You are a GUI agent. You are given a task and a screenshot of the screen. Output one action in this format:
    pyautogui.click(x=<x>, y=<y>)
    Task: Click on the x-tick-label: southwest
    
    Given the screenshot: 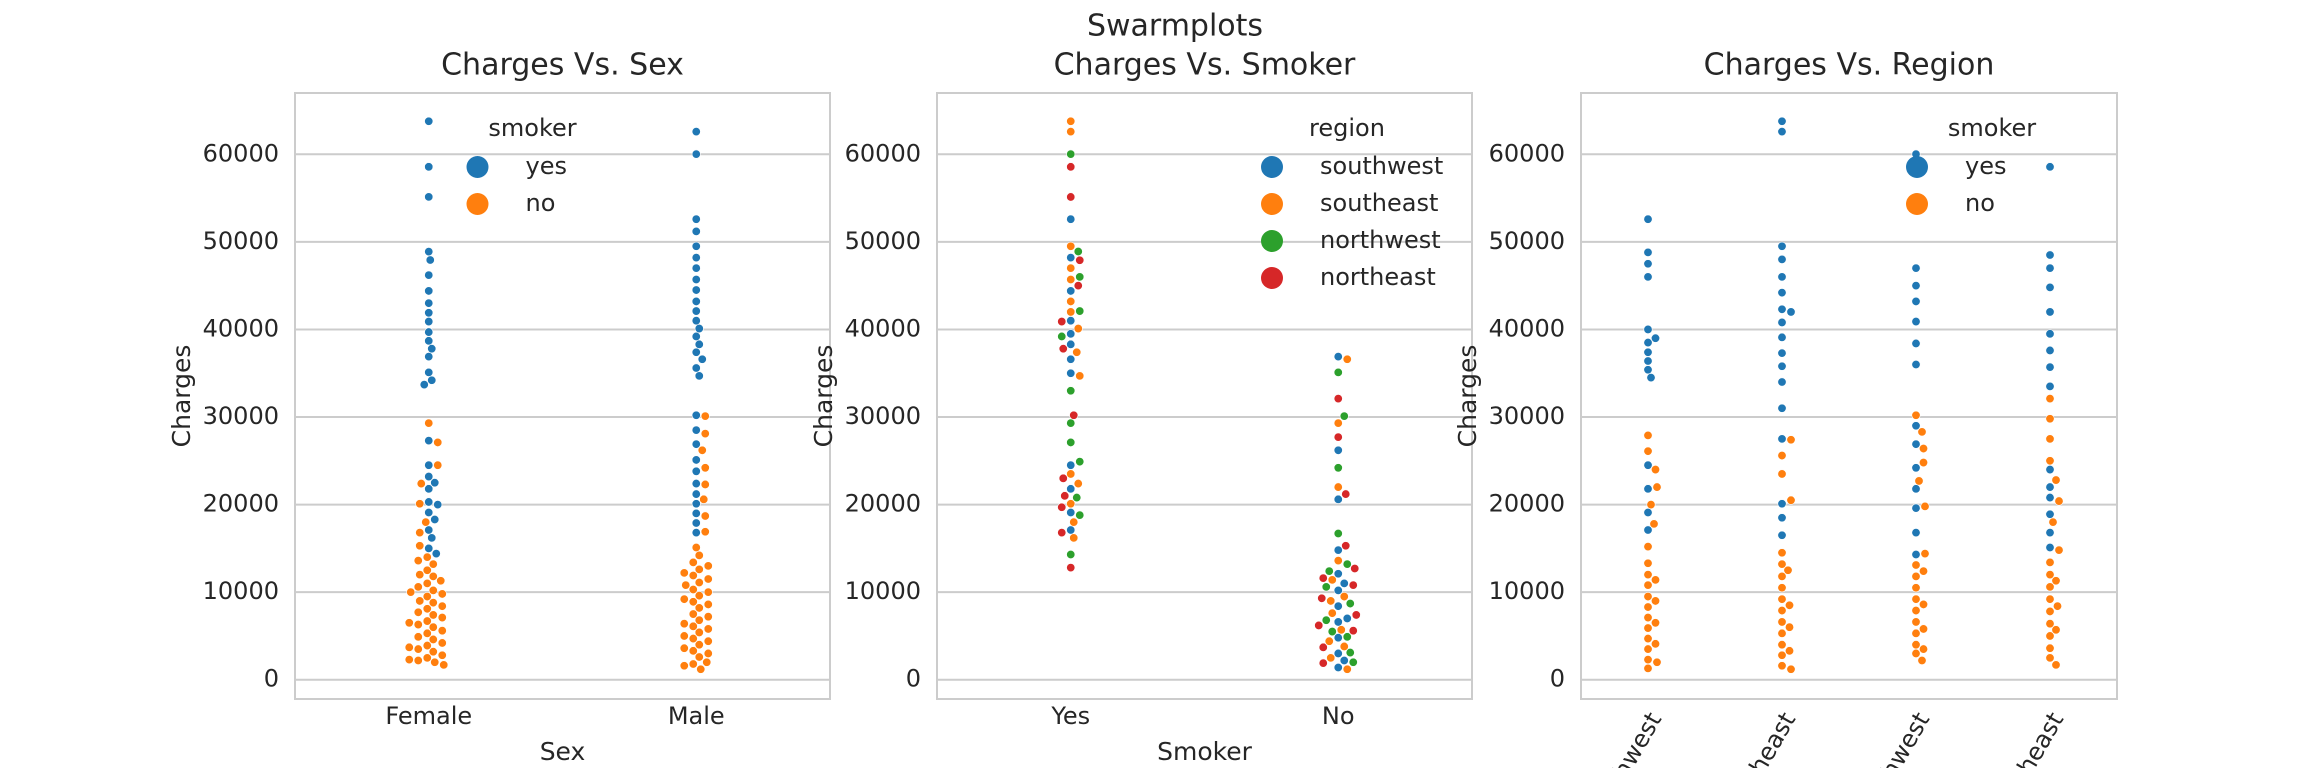 What is the action you would take?
    pyautogui.click(x=1624, y=738)
    